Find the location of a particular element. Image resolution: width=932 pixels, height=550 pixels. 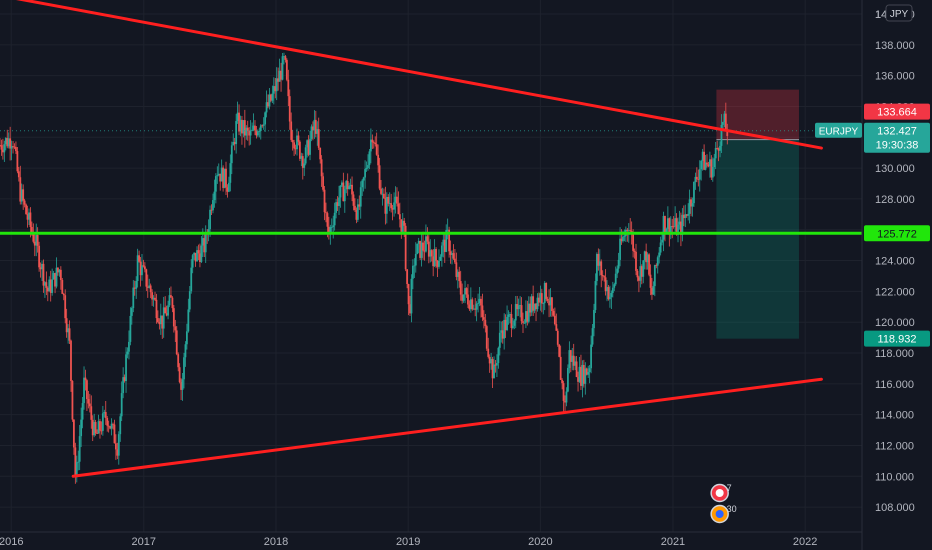

event-badges: 7 30 is located at coordinates (723, 503).